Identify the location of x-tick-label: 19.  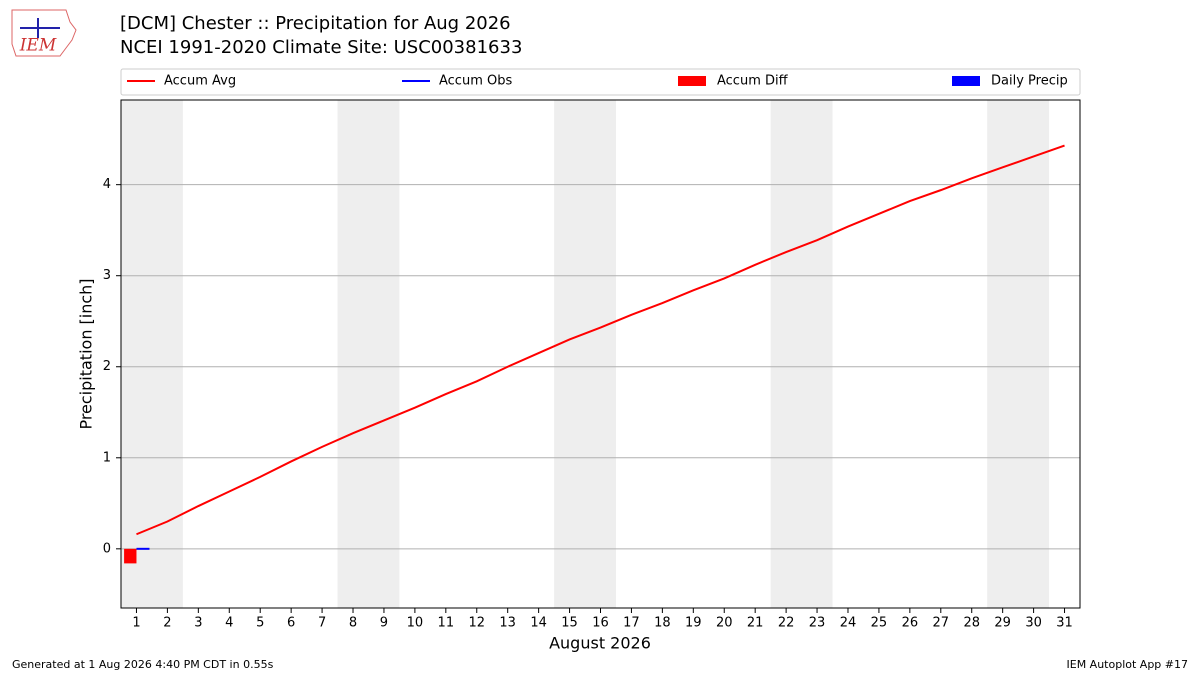
(693, 623).